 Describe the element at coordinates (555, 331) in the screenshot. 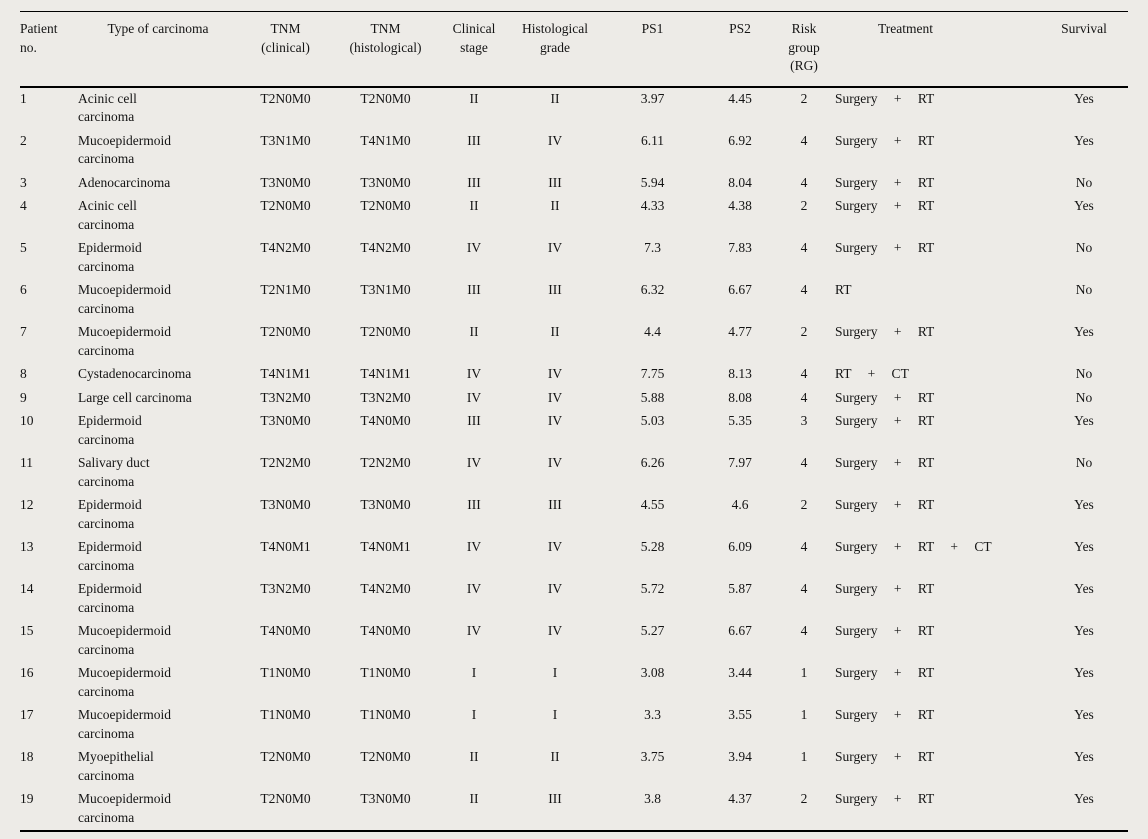

I see `histological-grade-cell: II` at that location.